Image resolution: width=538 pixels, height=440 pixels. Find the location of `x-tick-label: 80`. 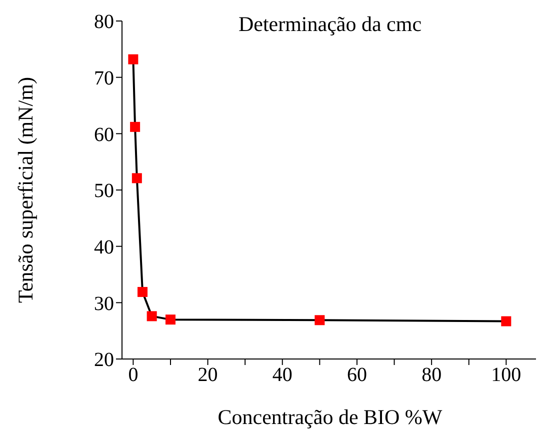

x-tick-label: 80 is located at coordinates (432, 375).